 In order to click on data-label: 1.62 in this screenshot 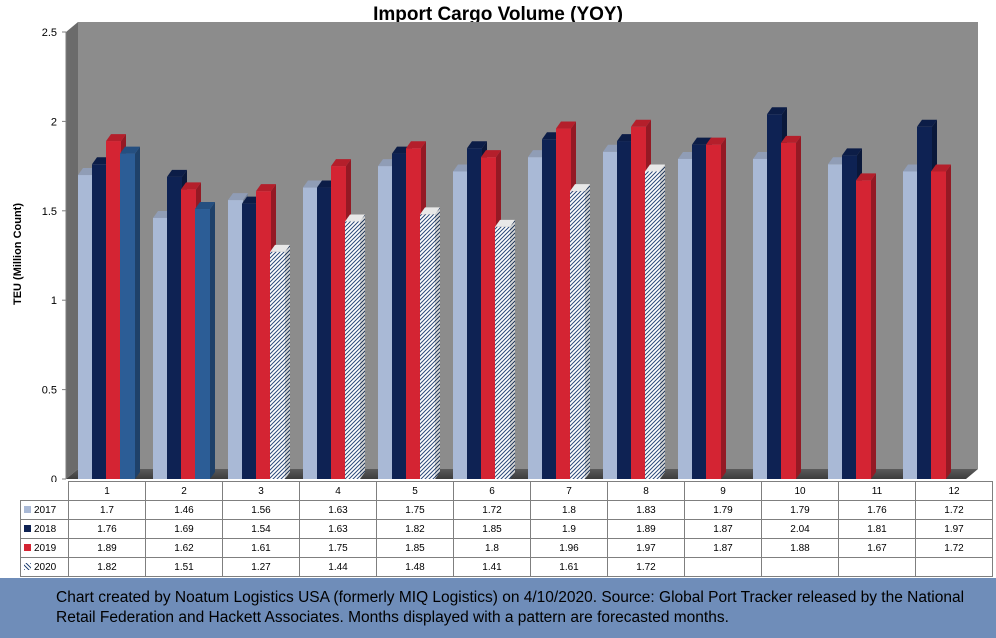, I will do `click(184, 548)`.